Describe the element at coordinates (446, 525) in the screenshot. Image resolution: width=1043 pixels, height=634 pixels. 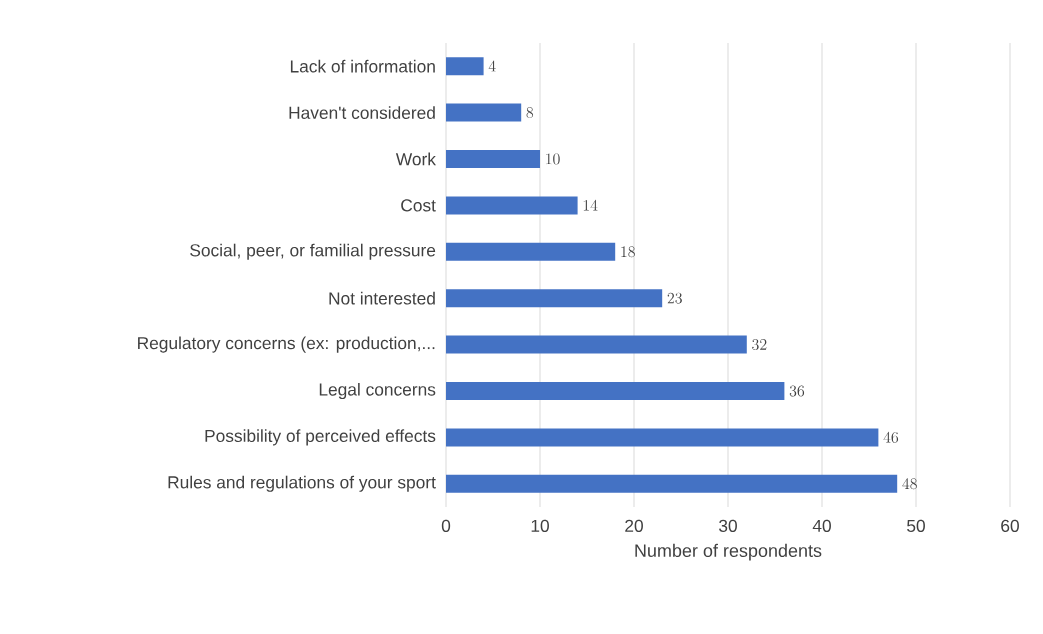
I see `x-tick-label: 0` at that location.